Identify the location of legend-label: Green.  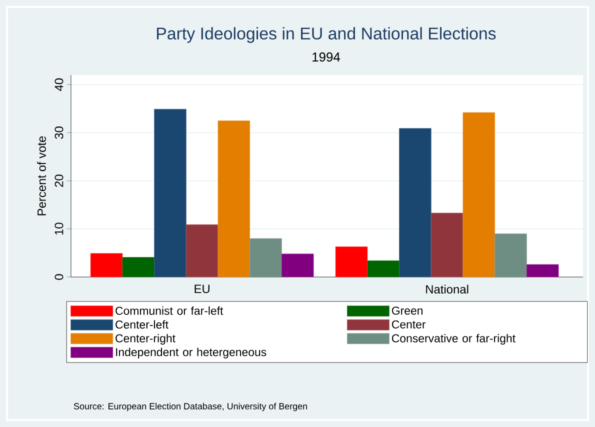
(407, 310).